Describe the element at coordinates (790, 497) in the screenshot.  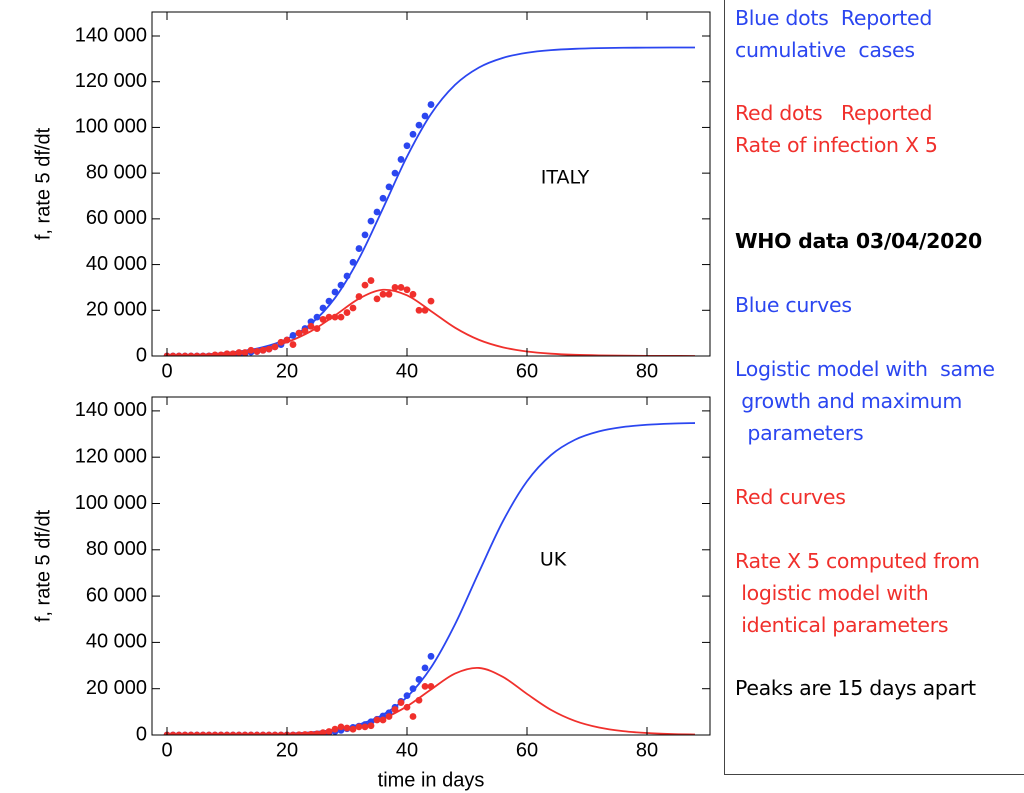
I see `legend-note: Red curves` at that location.